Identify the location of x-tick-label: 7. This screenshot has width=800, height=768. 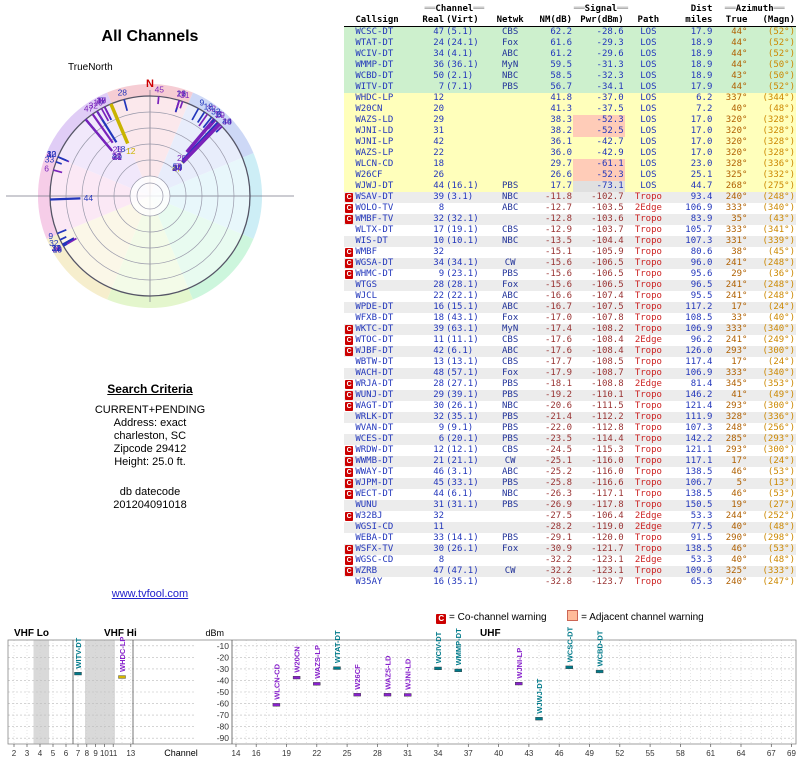
(78, 753).